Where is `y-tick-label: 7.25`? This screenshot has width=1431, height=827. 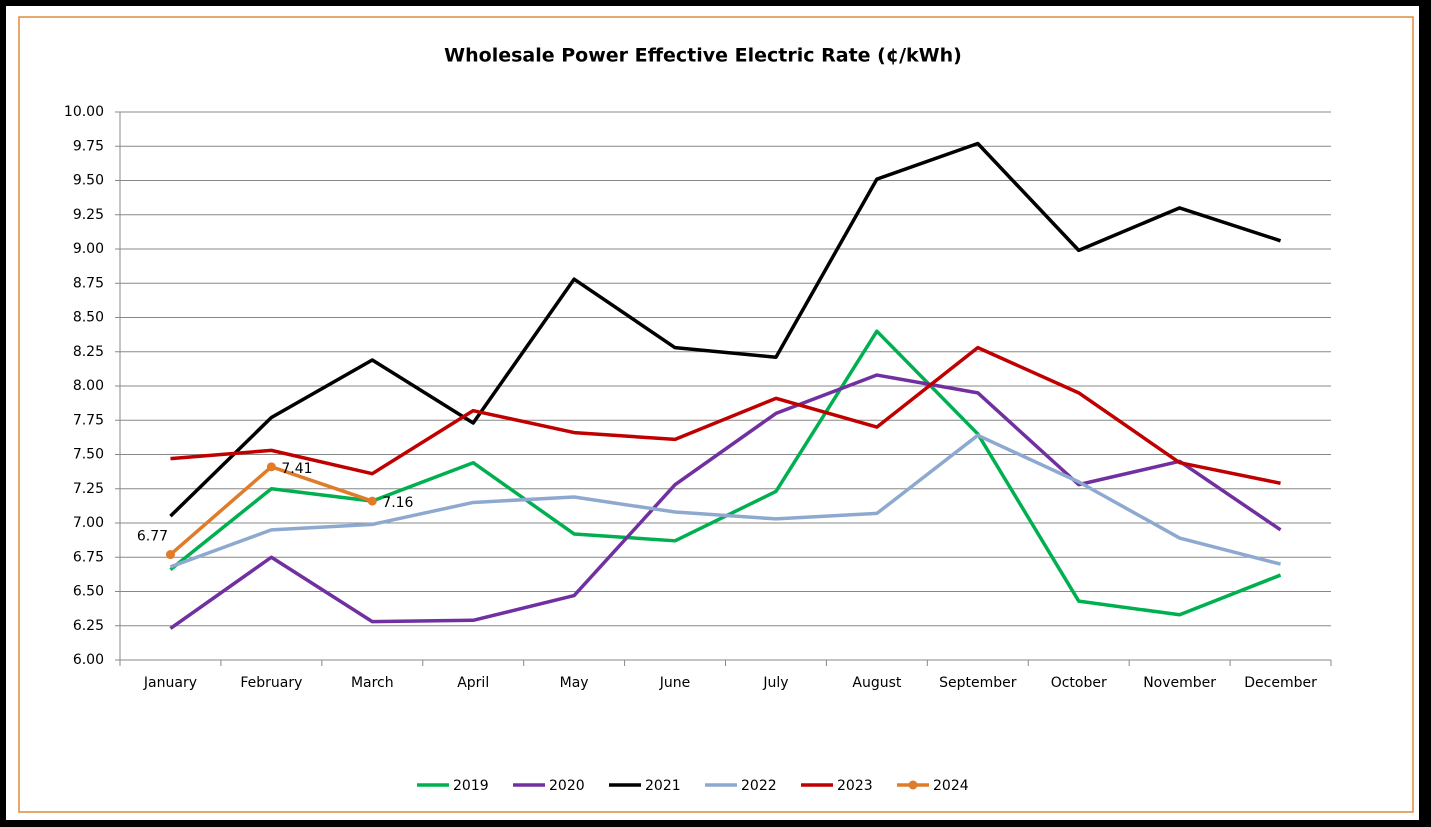
y-tick-label: 7.25 is located at coordinates (88, 489).